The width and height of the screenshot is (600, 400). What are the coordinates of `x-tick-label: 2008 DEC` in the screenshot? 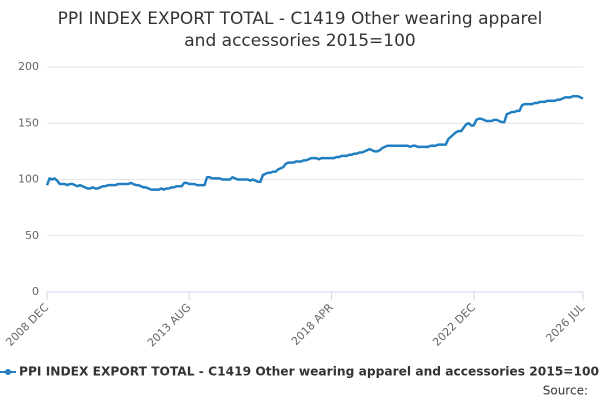 It's located at (27, 325).